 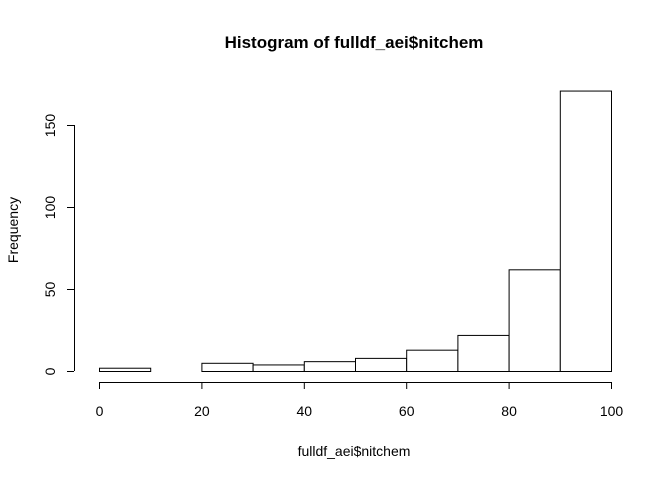 What do you see at coordinates (50, 208) in the screenshot?
I see `y-tick-label: 100` at bounding box center [50, 208].